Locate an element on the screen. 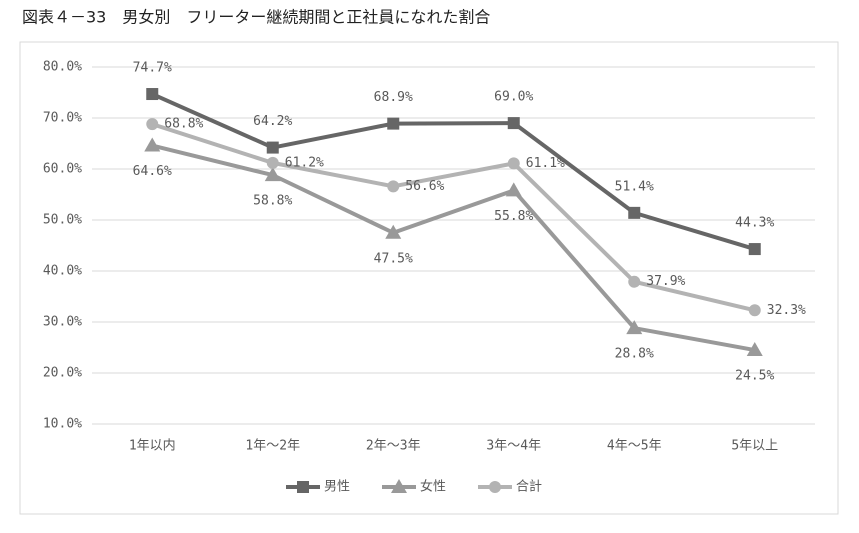  x-tick-label: 1年以内 is located at coordinates (152, 446).